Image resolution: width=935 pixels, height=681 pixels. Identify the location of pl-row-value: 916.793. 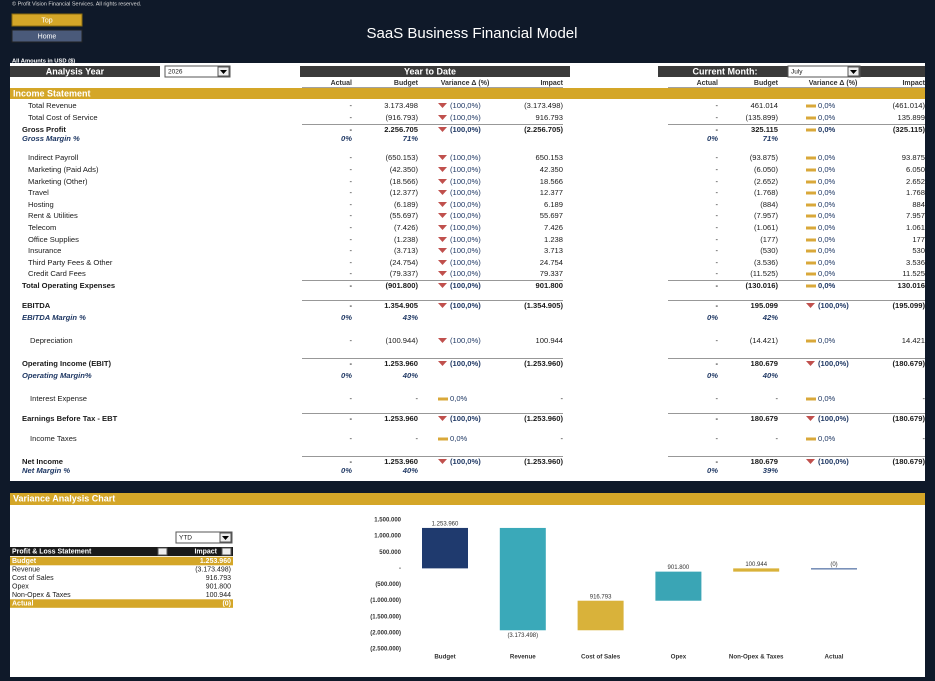
(218, 578).